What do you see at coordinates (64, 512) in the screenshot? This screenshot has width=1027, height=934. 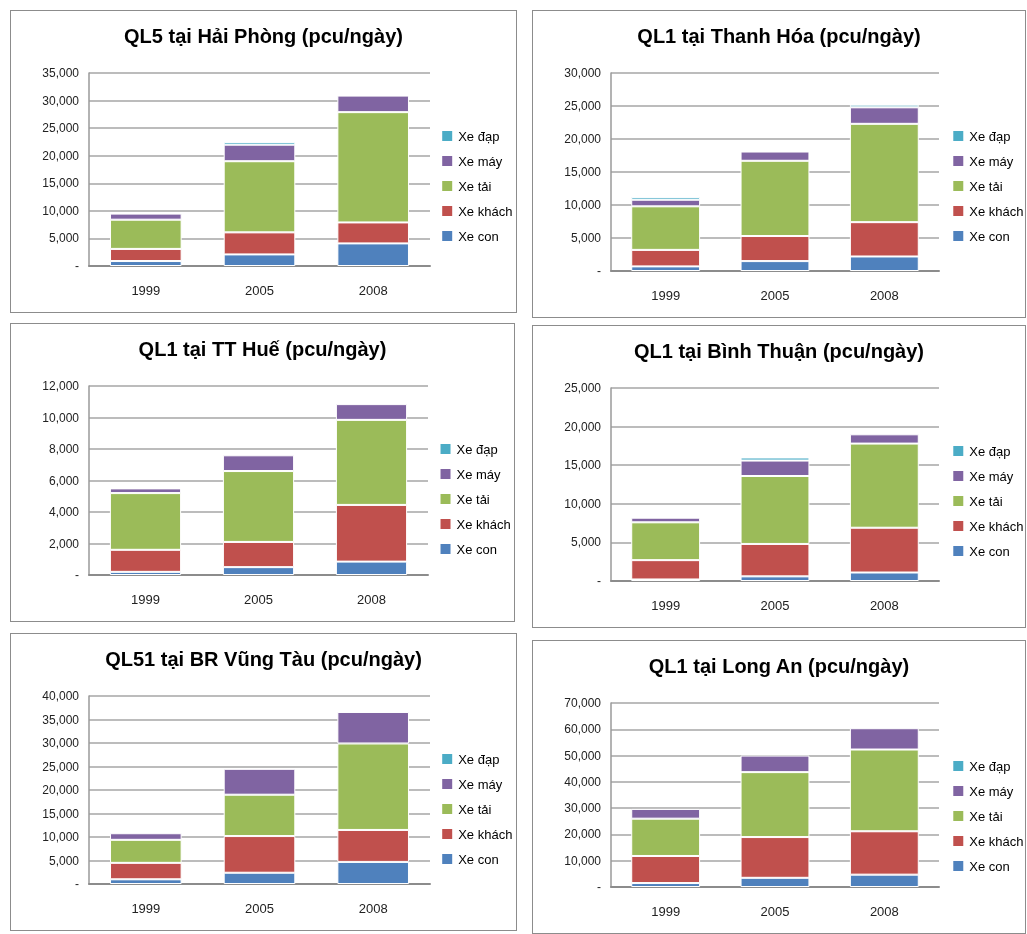 I see `y-tick-label: 4,000` at bounding box center [64, 512].